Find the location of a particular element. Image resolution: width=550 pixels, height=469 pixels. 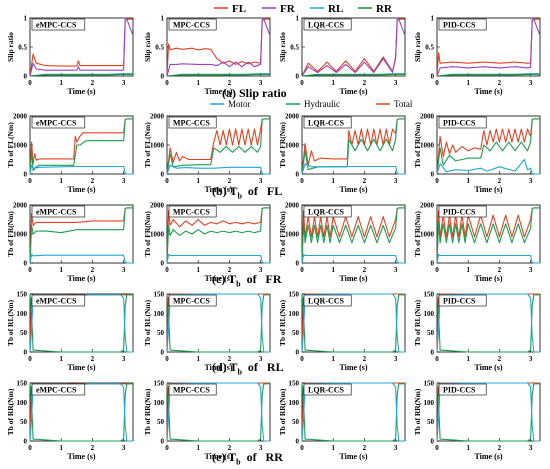

panel-RR-mpc-ccs is located at coordinates (218, 412).